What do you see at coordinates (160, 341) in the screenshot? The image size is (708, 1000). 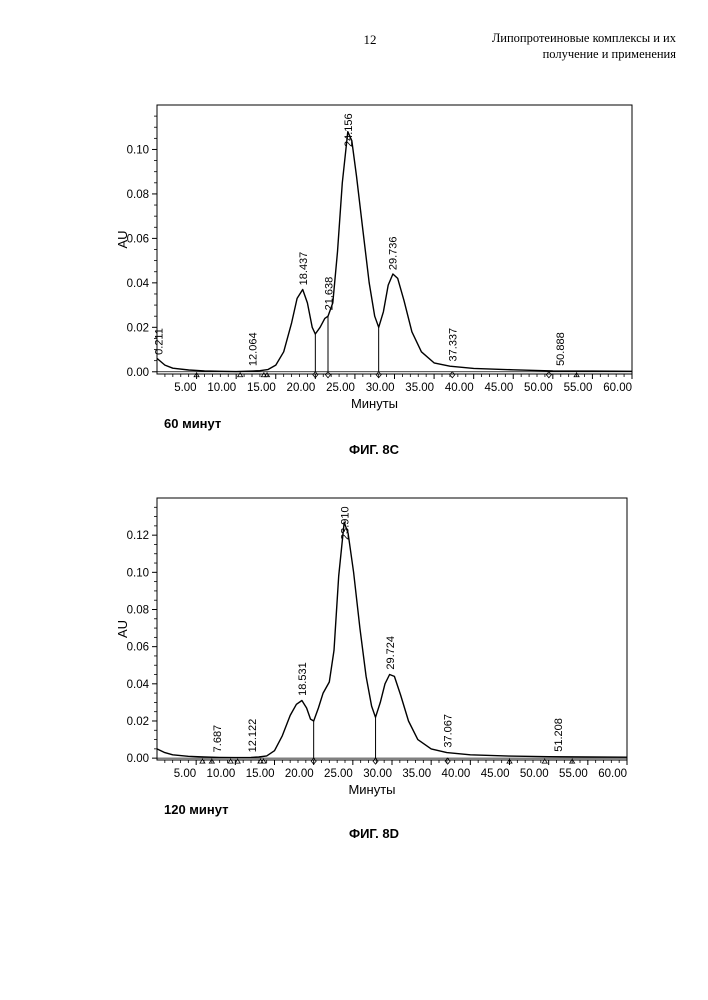 I see `peak-retention-label: 0.211` at bounding box center [160, 341].